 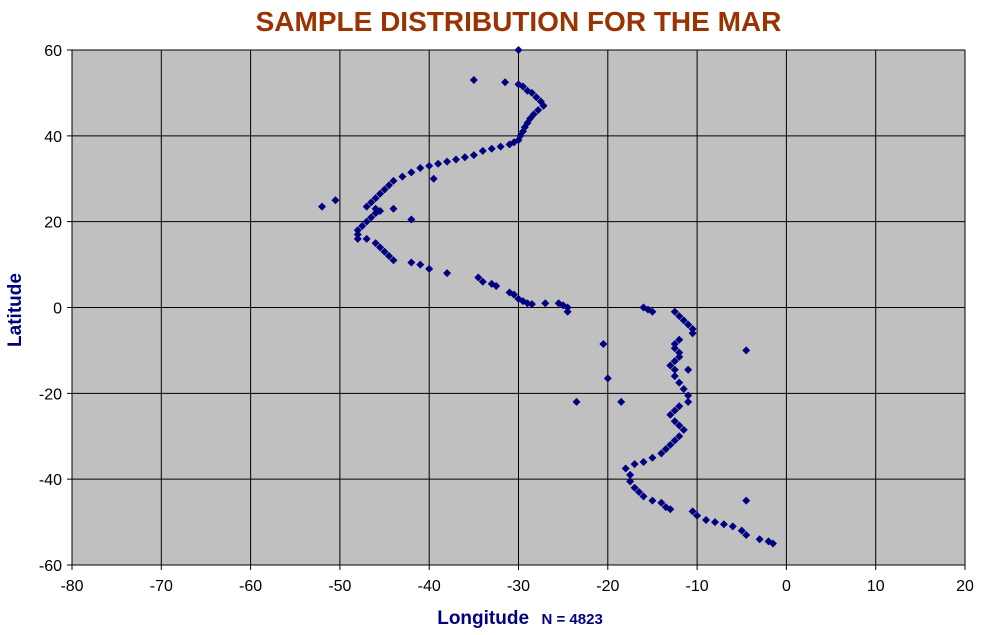 I want to click on y-tick-label: -60, so click(x=50, y=566).